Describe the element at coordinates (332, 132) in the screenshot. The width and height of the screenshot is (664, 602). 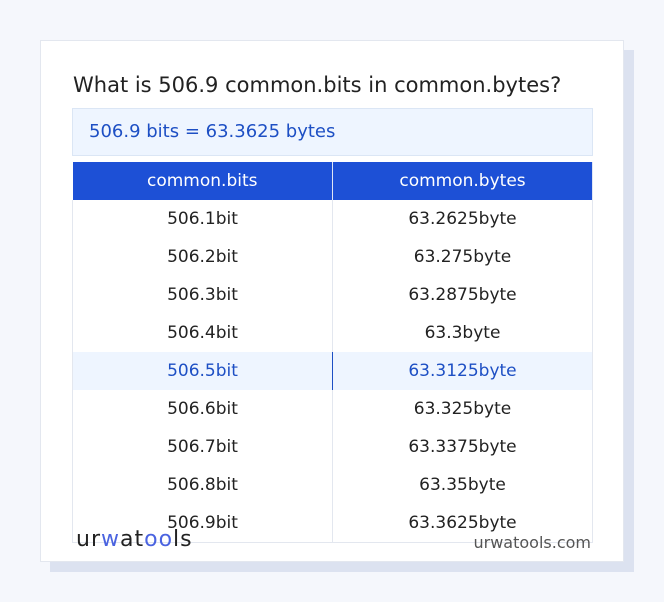
I see `result-box: 506.9 bits = 63.3625 bytes` at that location.